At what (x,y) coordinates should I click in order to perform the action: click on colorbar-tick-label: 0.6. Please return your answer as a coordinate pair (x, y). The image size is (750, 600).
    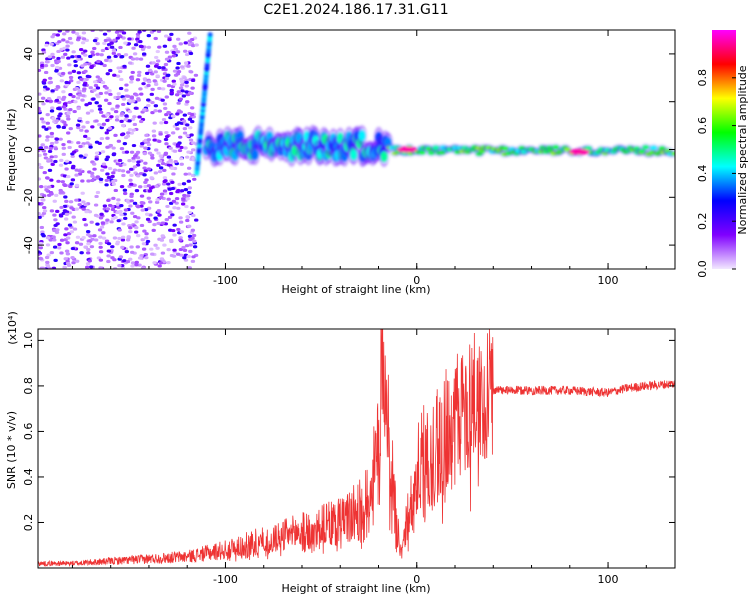
    Looking at the image, I should click on (702, 126).